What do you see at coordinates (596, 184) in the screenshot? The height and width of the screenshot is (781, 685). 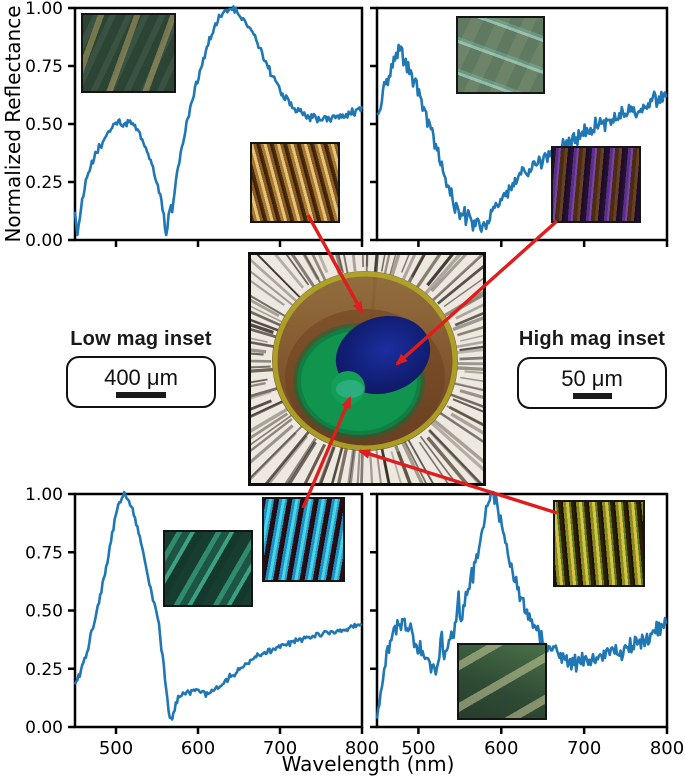 I see `high-mag-inset-image-top-right` at bounding box center [596, 184].